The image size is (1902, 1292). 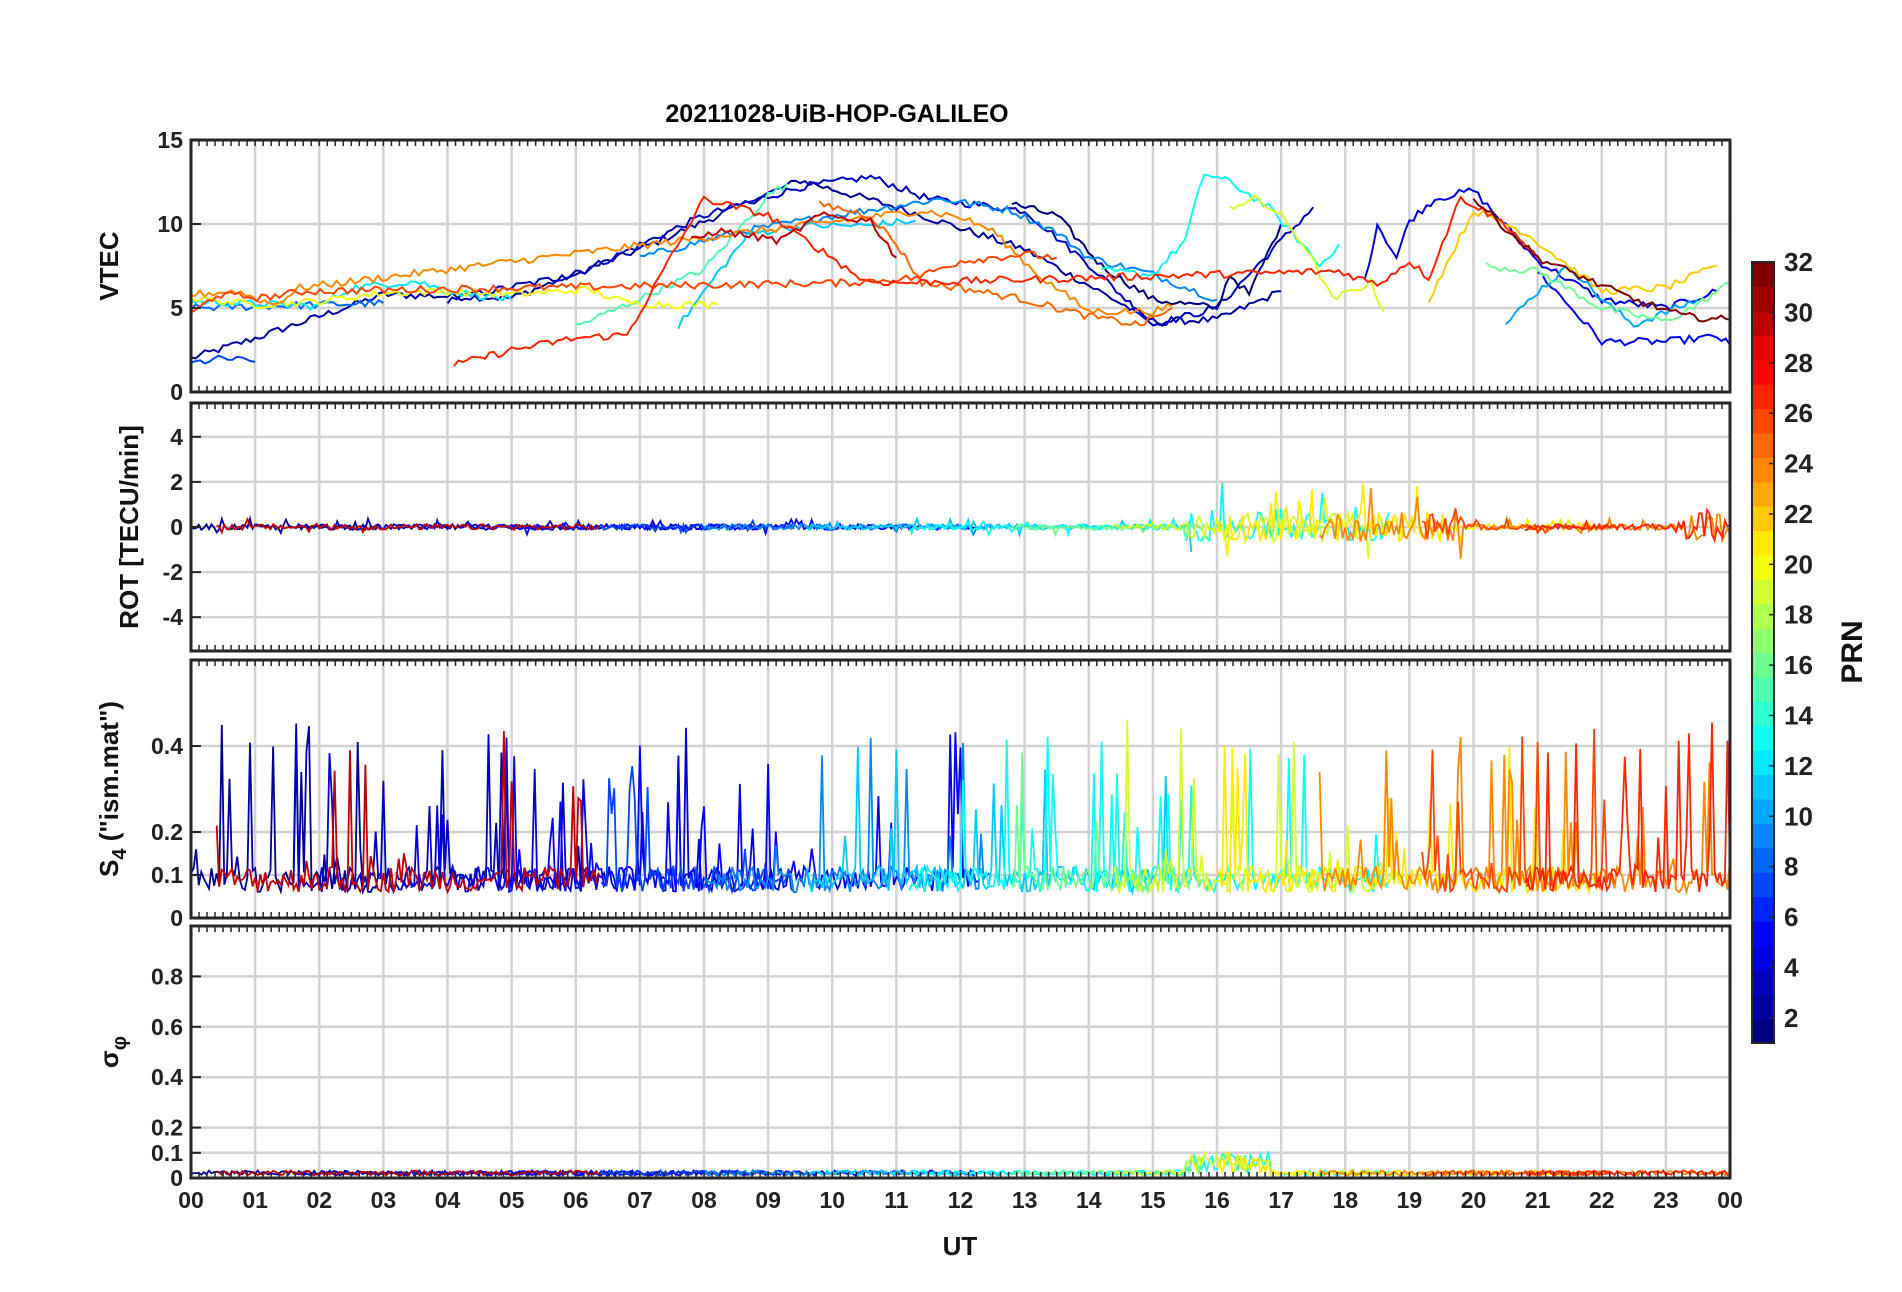 I want to click on y-tick-label: 0.6, so click(x=167, y=1027).